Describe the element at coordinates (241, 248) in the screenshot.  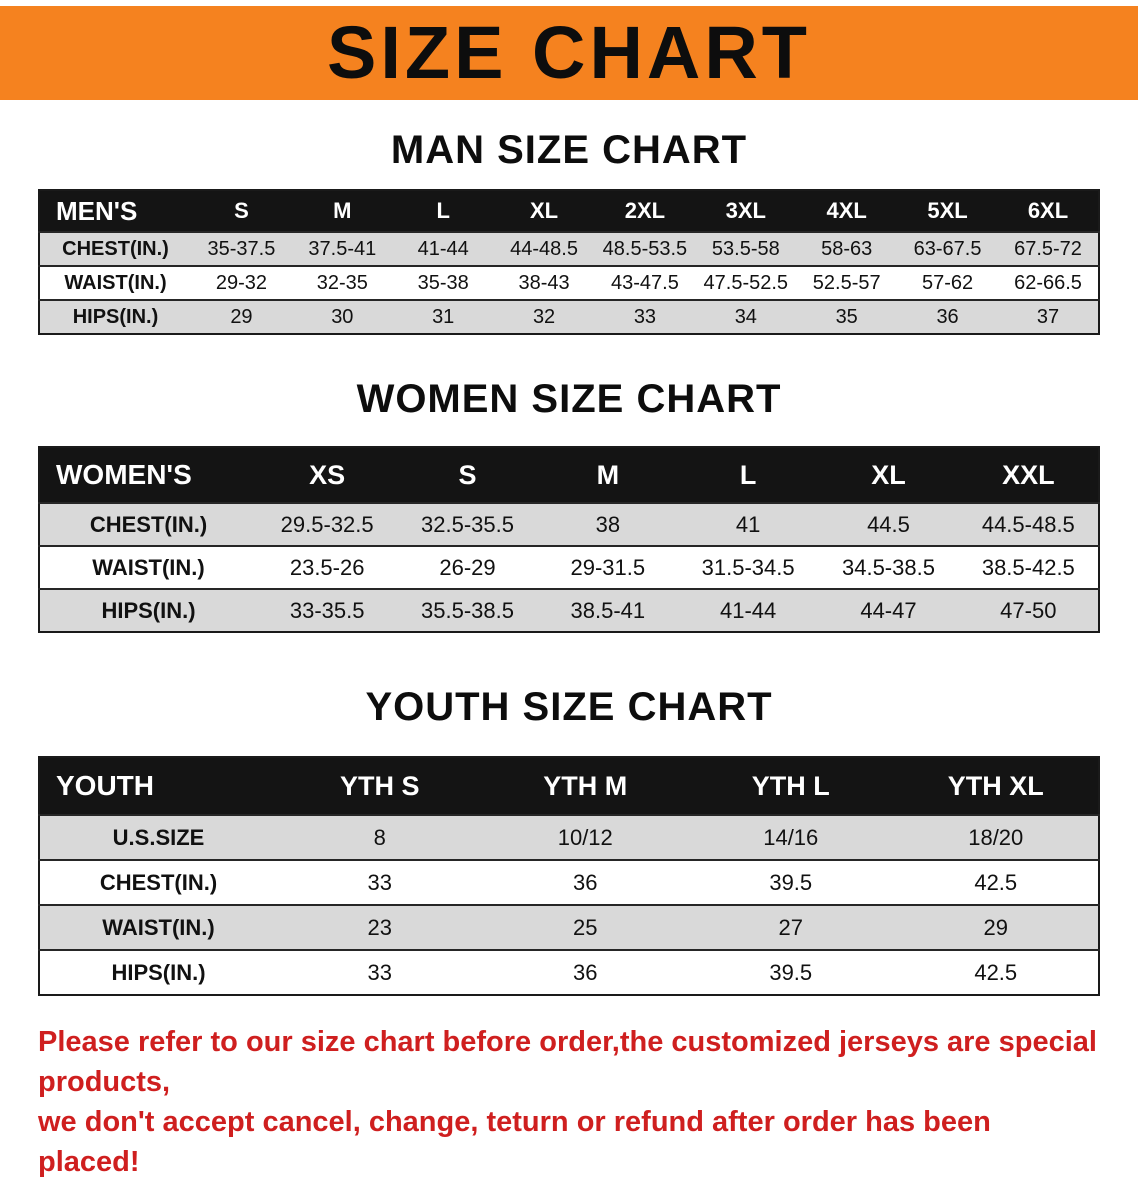
I see `value-cell: 35-37.5` at that location.